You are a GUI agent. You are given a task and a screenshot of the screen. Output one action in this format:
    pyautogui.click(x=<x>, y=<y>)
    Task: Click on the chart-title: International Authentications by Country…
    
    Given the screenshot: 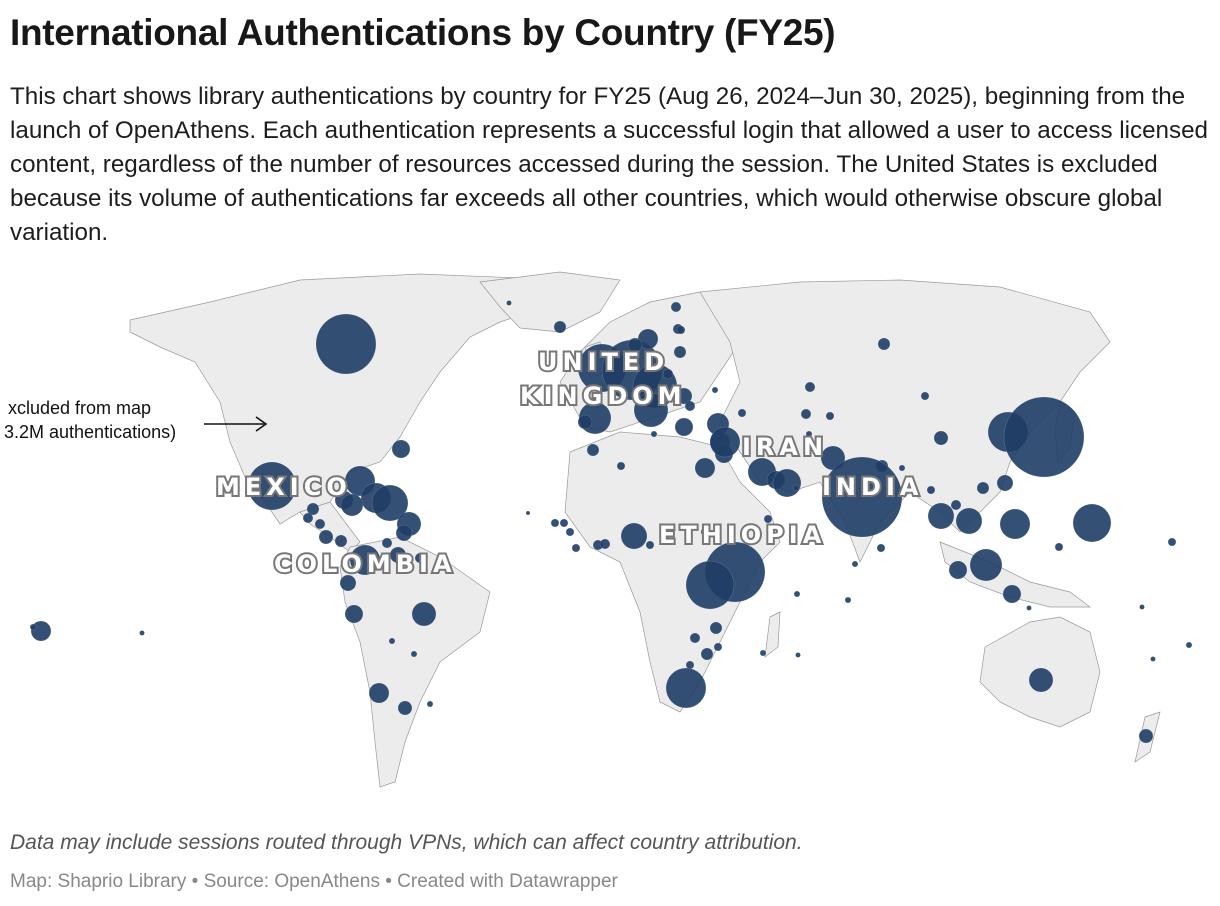 What is the action you would take?
    pyautogui.click(x=423, y=32)
    